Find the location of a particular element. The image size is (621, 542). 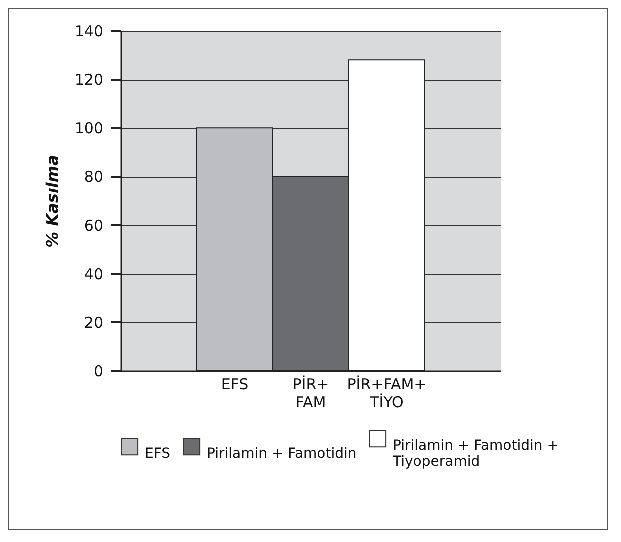

y-axis-title: % Kasılma is located at coordinates (52, 201).